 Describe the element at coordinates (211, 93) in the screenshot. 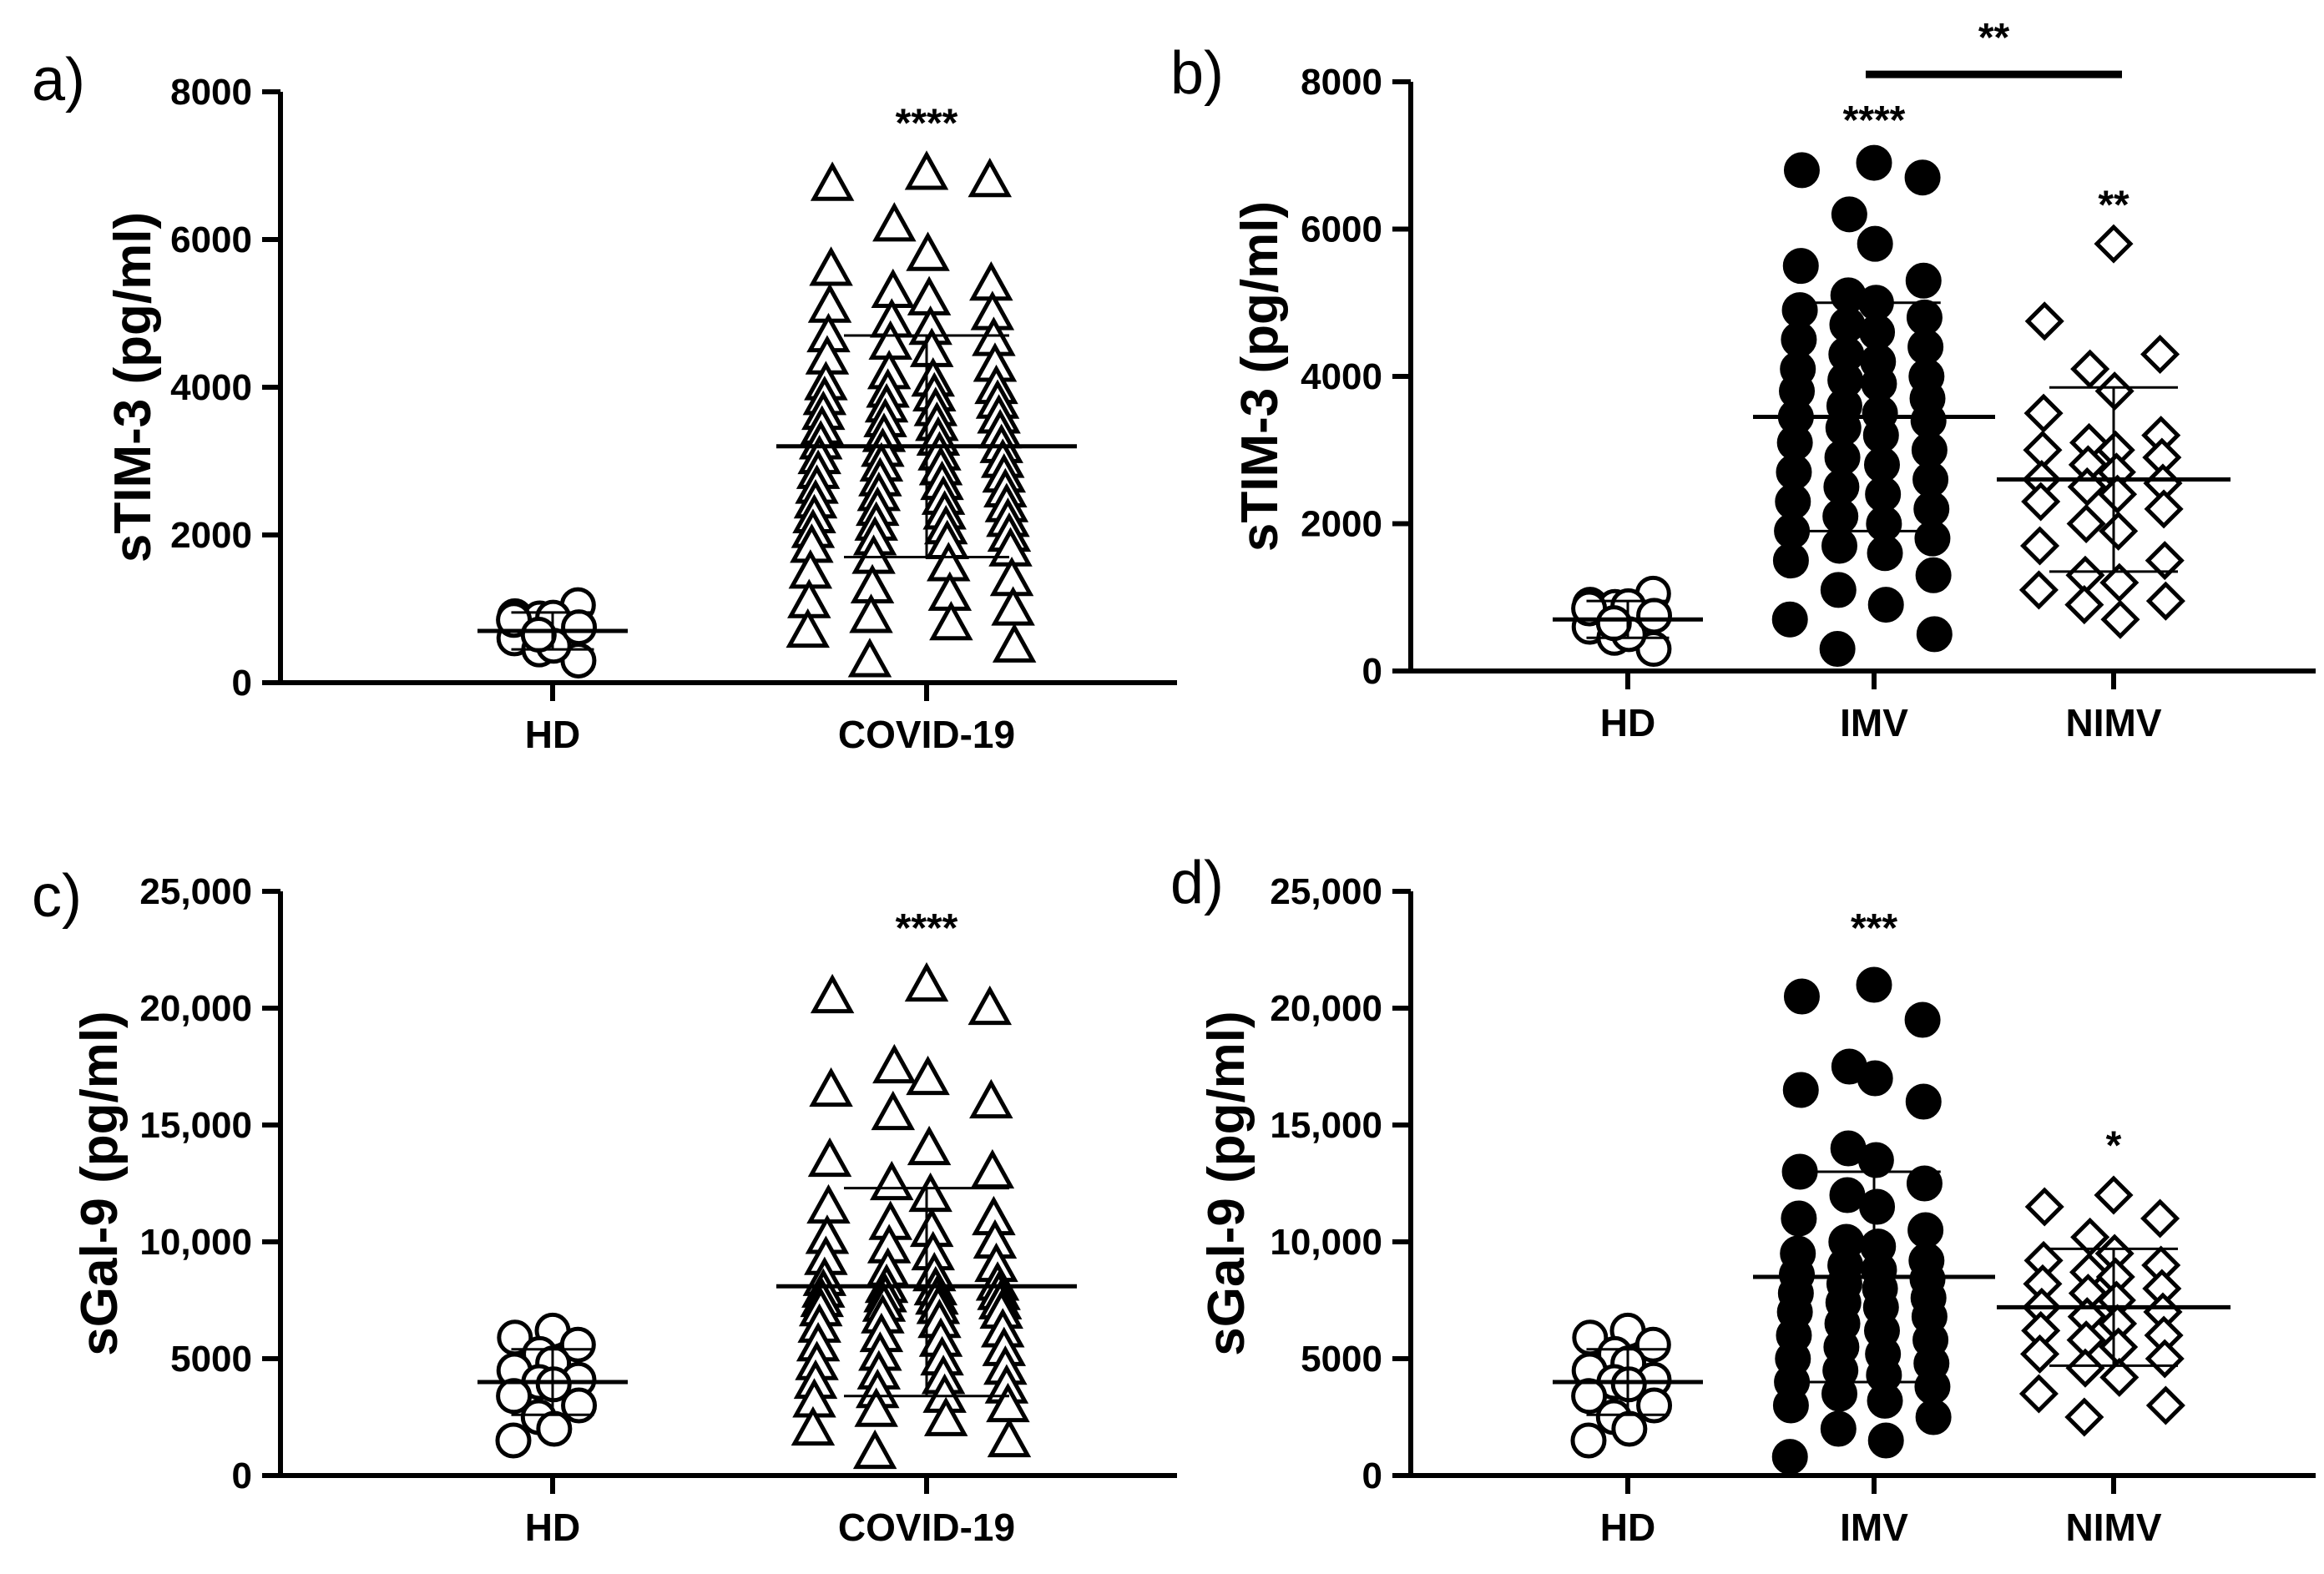

I see `y-tick-label-a: 8000` at that location.